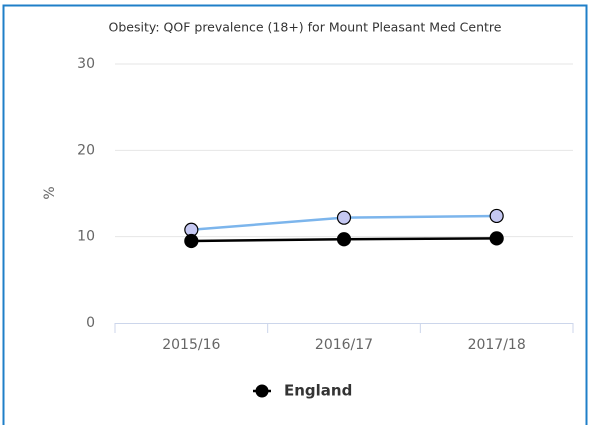 The height and width of the screenshot is (425, 590). I want to click on legend-marker, so click(262, 391).